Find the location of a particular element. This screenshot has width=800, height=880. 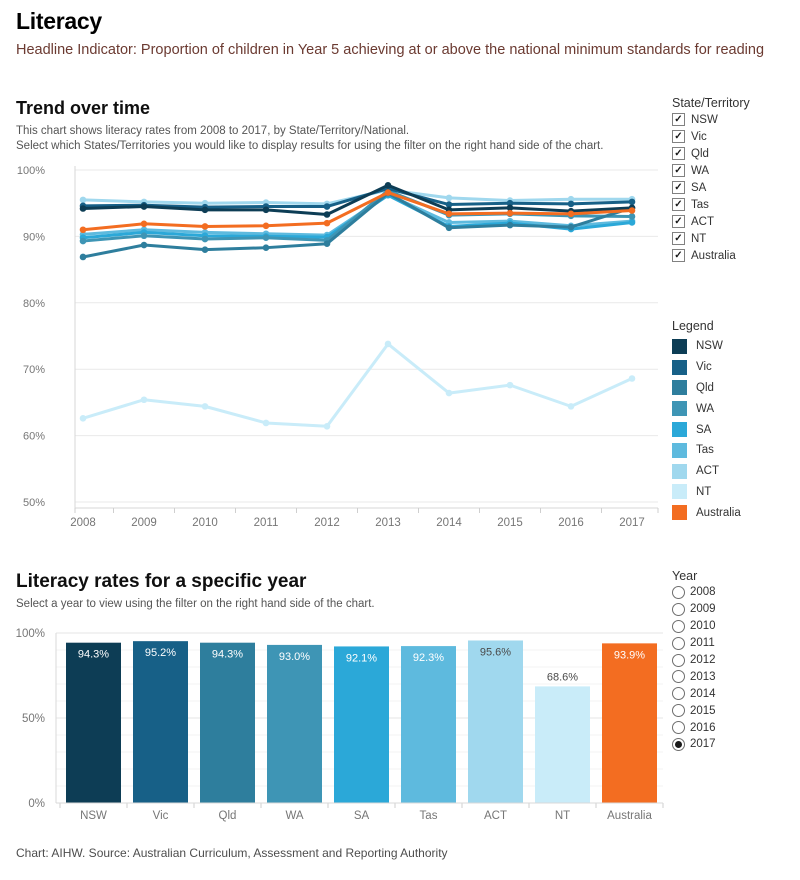

year-option-2014: 2014 is located at coordinates (694, 693).